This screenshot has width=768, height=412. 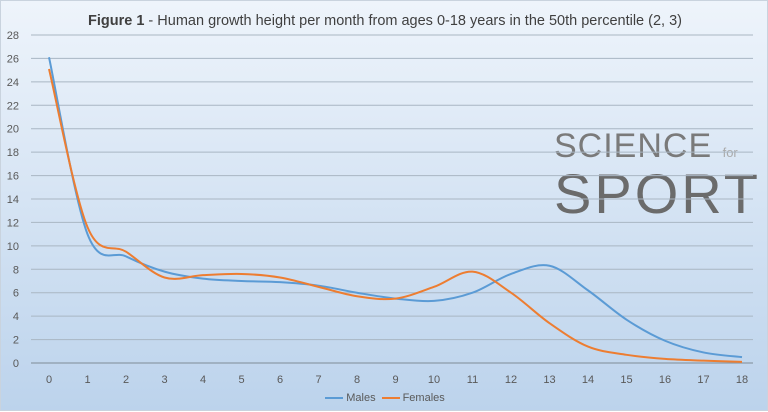 I want to click on legend-label: Females, so click(x=423, y=398).